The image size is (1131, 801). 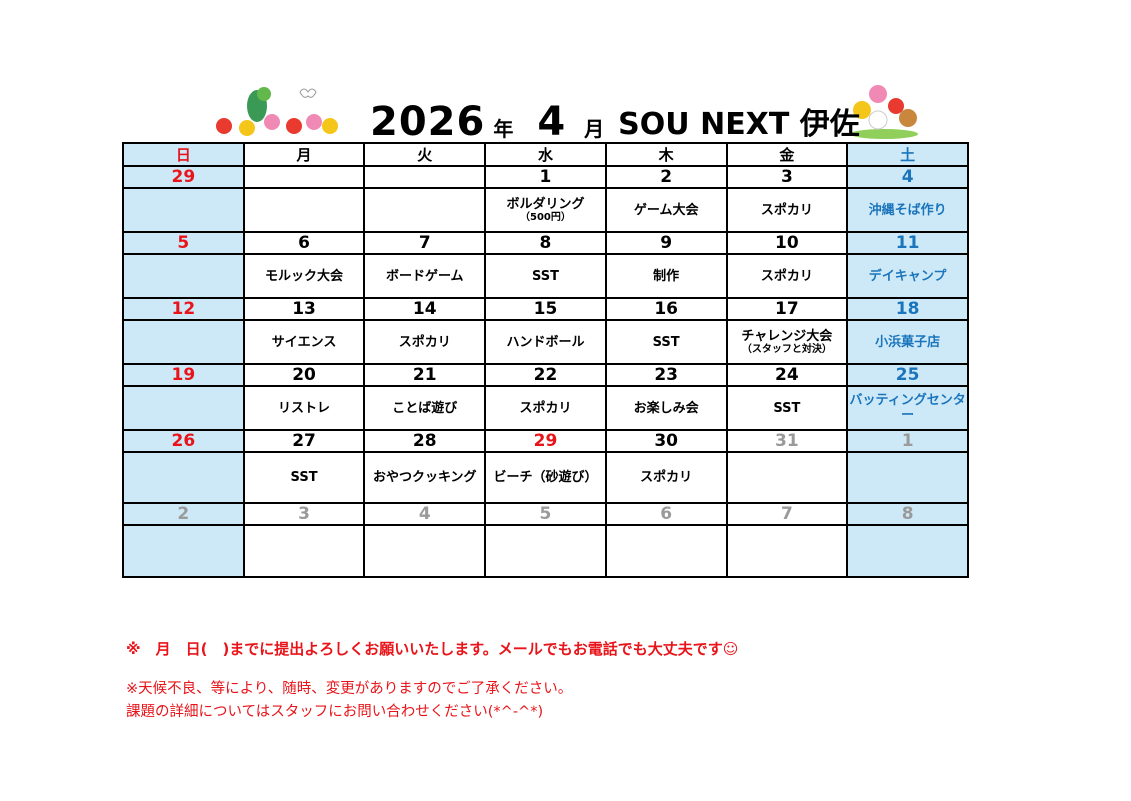 I want to click on title-month-unit: 月, so click(x=594, y=129).